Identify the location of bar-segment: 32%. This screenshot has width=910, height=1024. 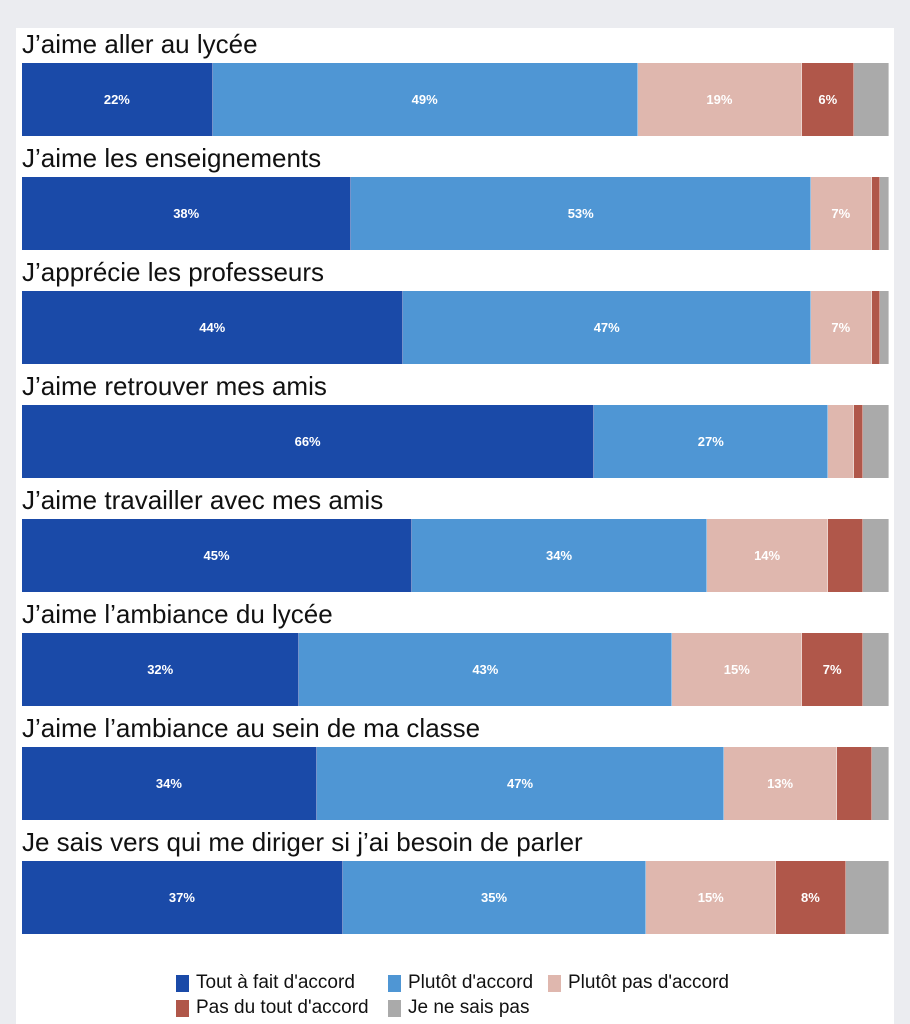
(161, 669).